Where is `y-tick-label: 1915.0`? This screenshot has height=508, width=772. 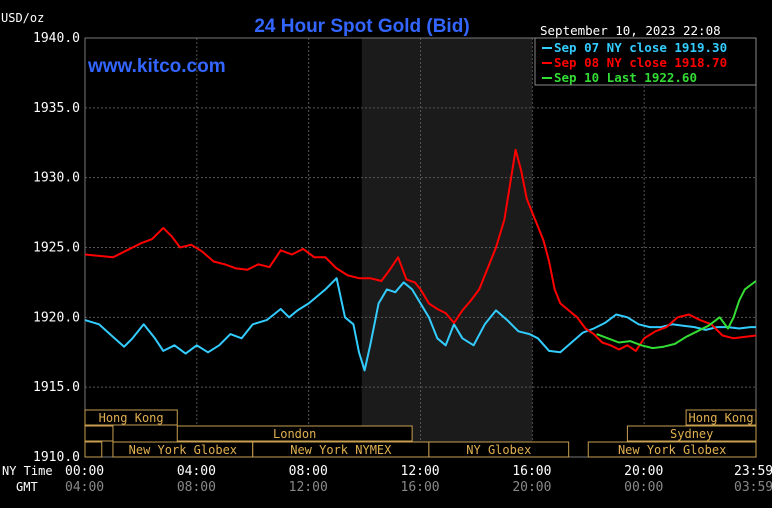 y-tick-label: 1915.0 is located at coordinates (56, 387).